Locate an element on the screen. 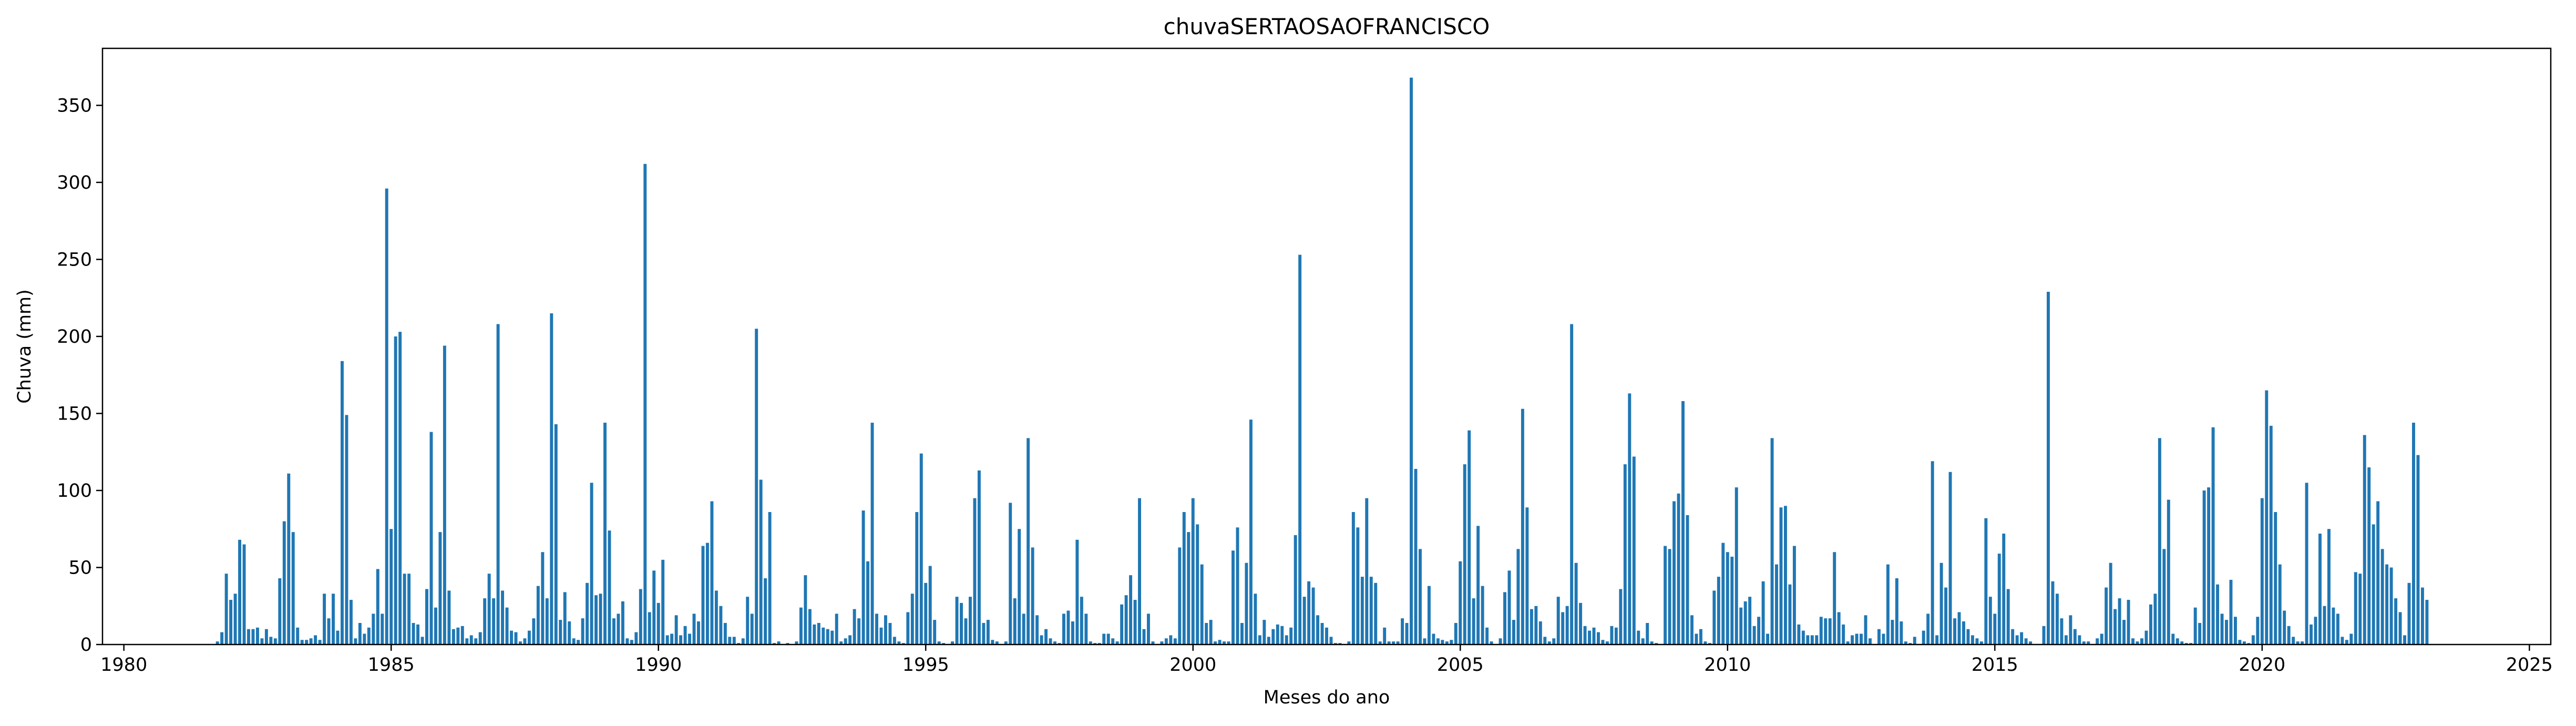  x-tick-label: 2010 is located at coordinates (1727, 665).